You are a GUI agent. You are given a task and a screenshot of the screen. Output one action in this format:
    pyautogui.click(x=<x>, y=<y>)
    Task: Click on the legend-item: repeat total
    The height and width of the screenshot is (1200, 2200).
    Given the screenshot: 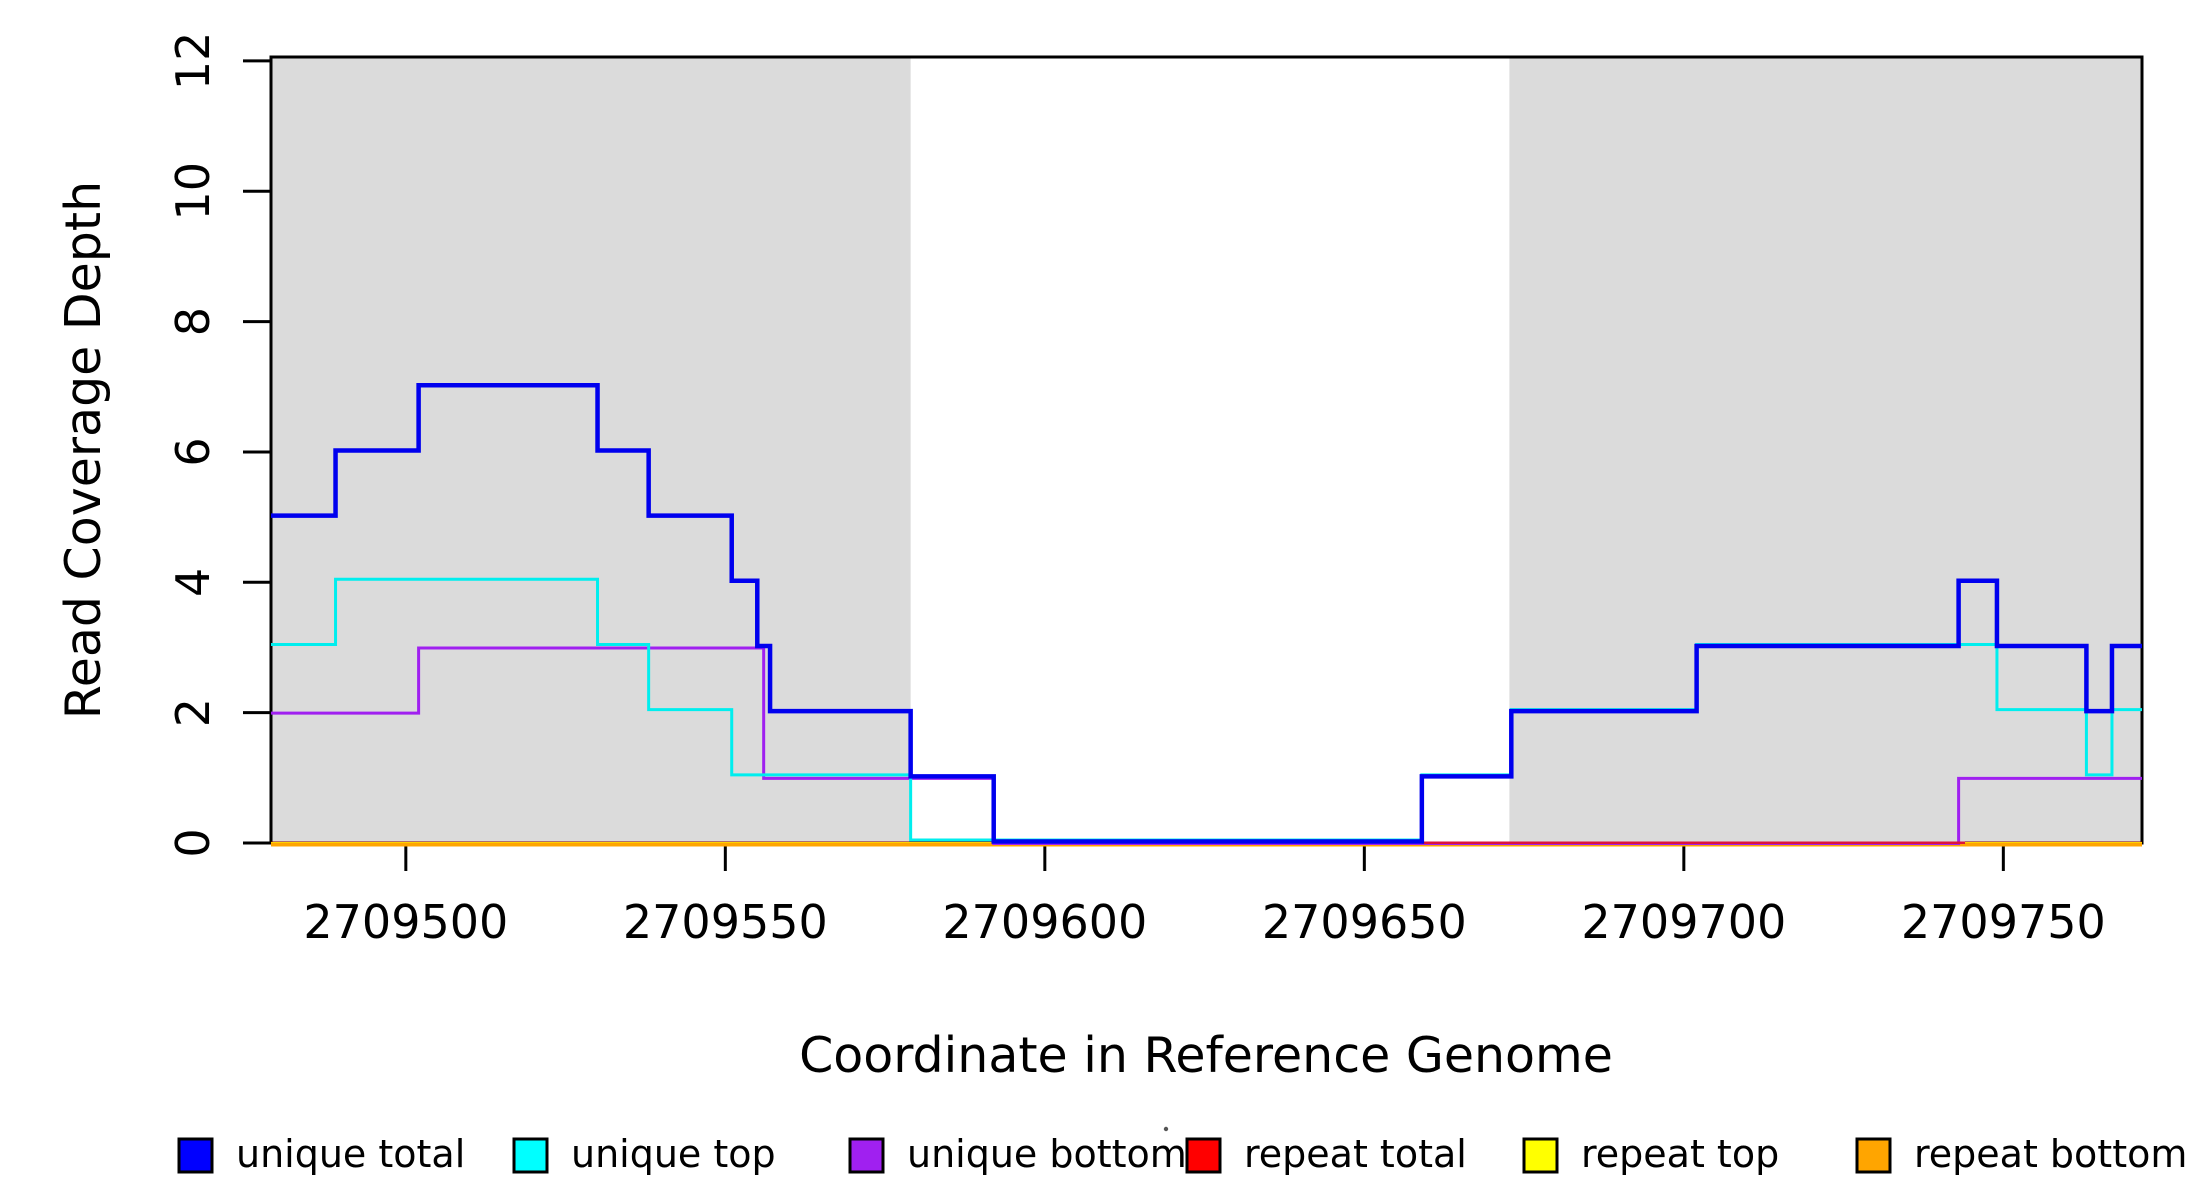 What is the action you would take?
    pyautogui.click(x=1326, y=1154)
    